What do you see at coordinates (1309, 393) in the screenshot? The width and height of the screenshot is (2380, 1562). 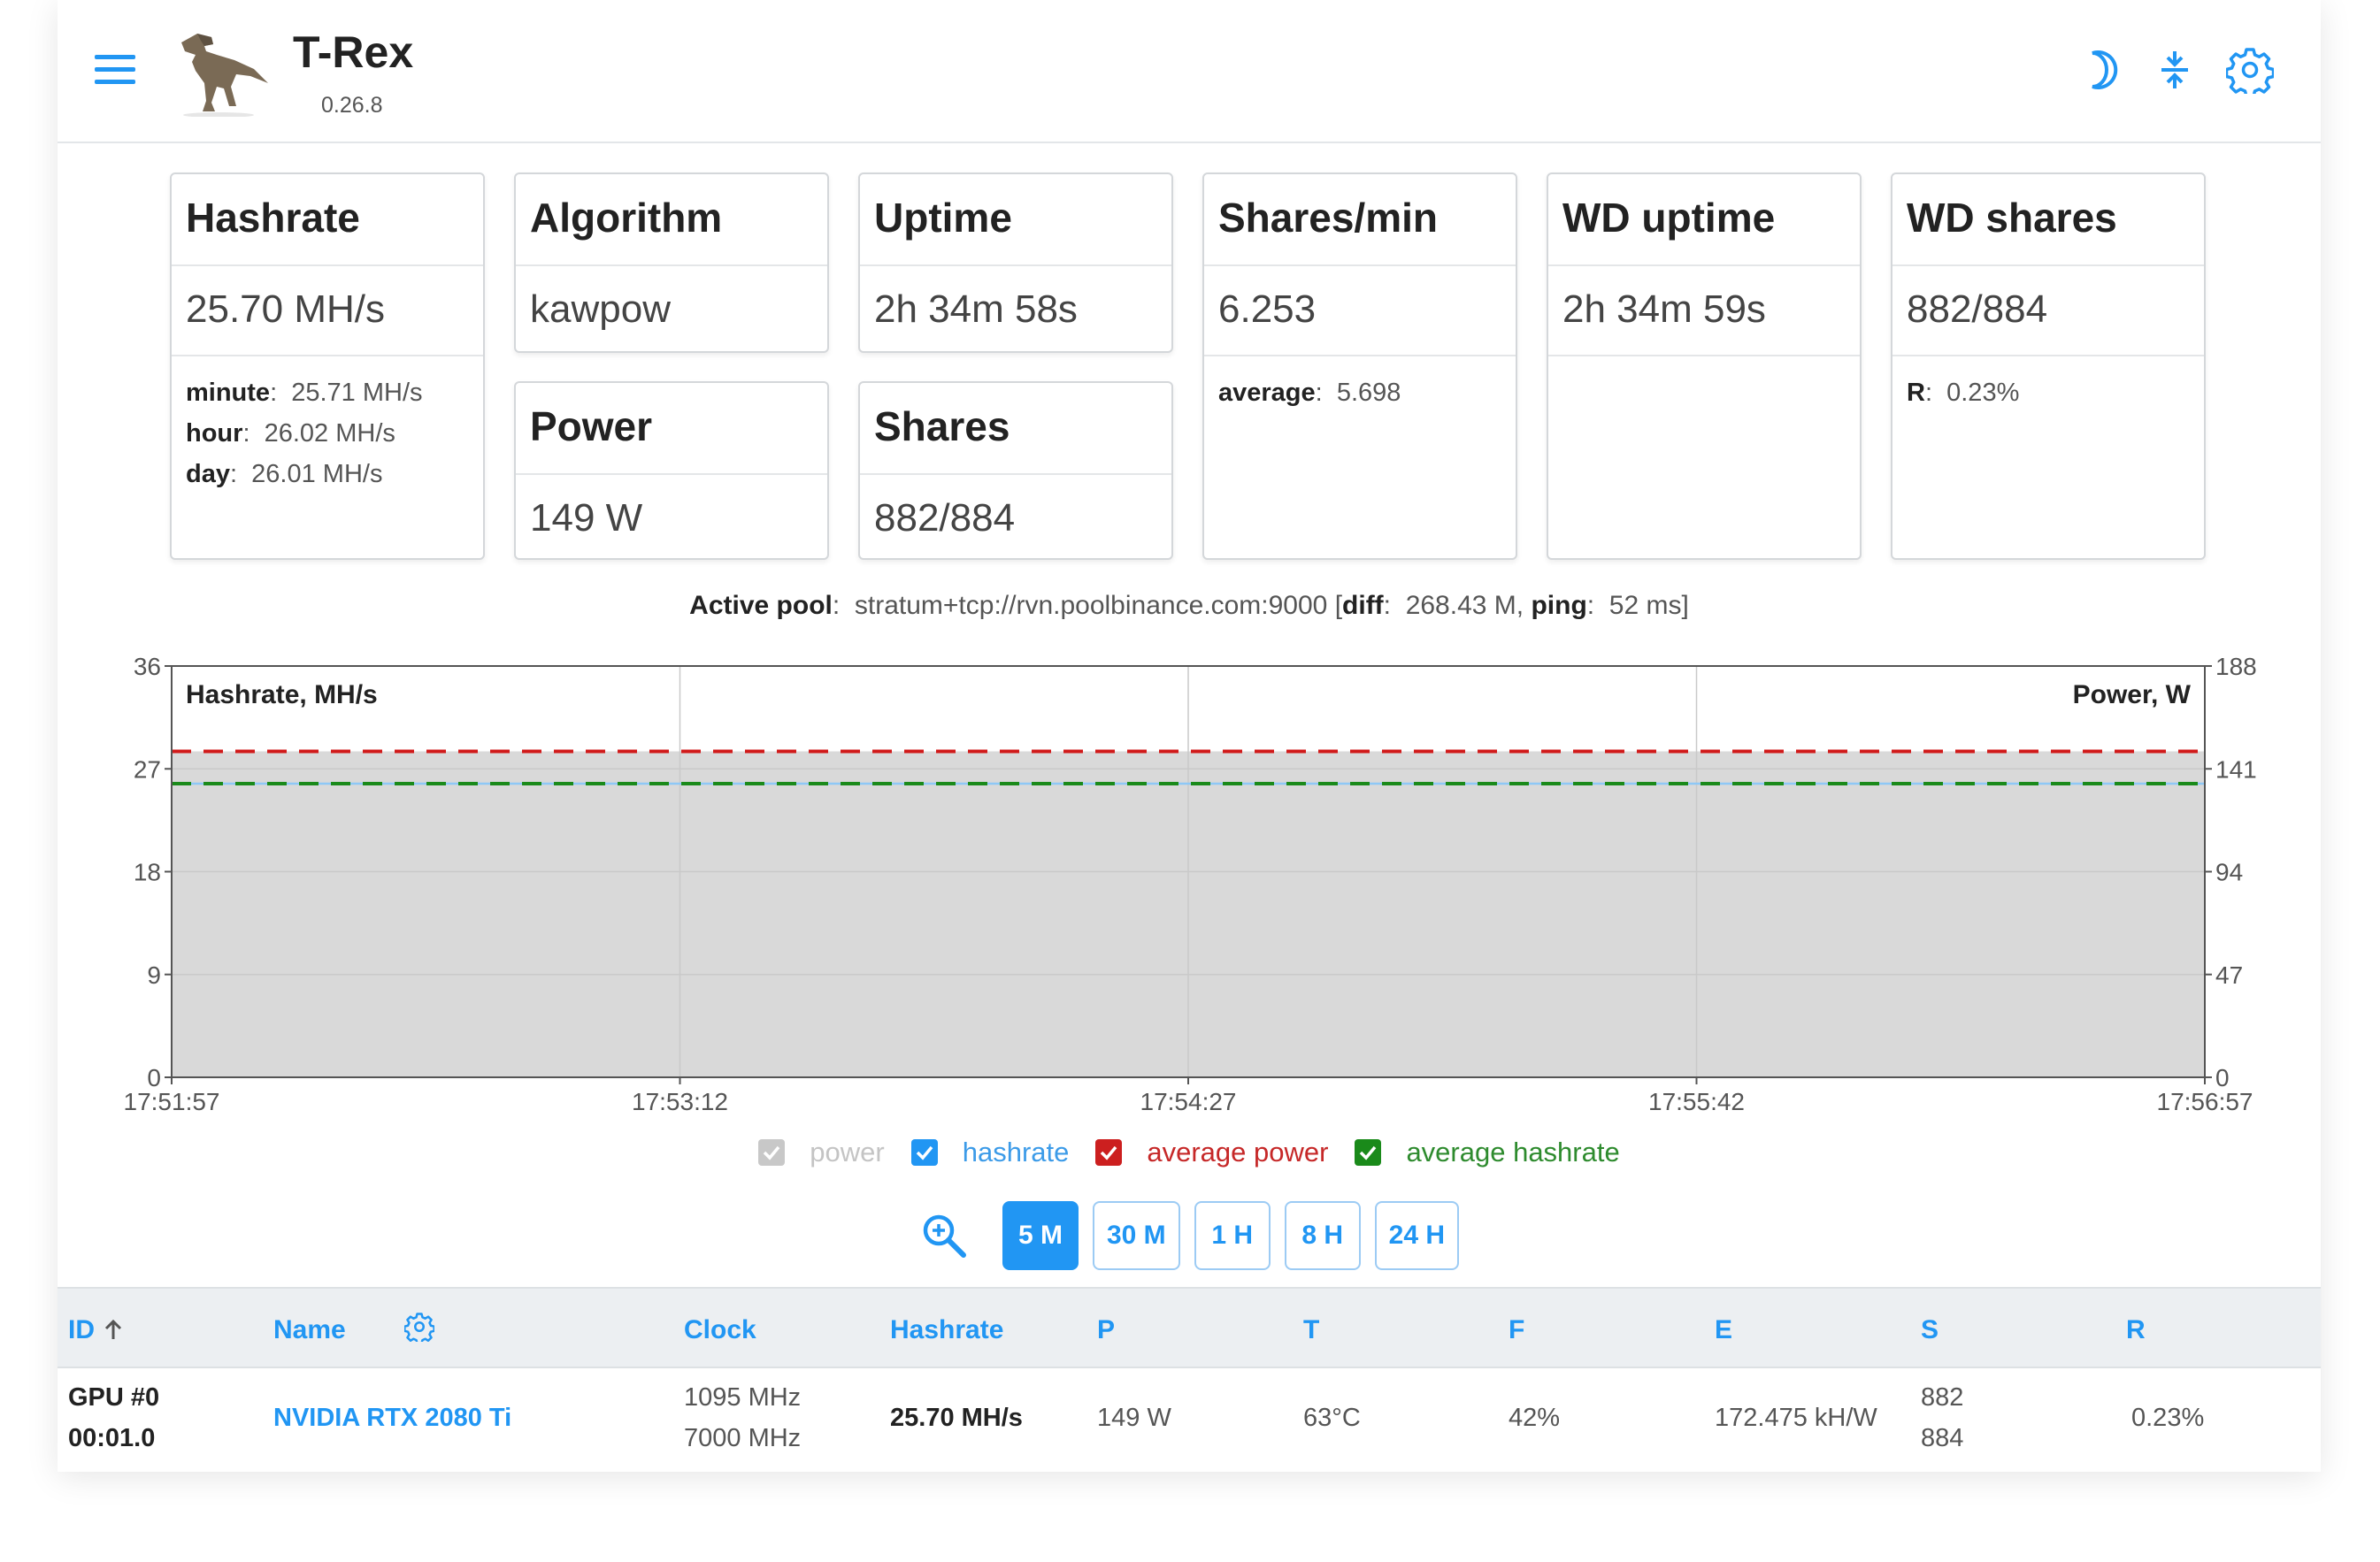 I see `stat-average: average: 5.698` at bounding box center [1309, 393].